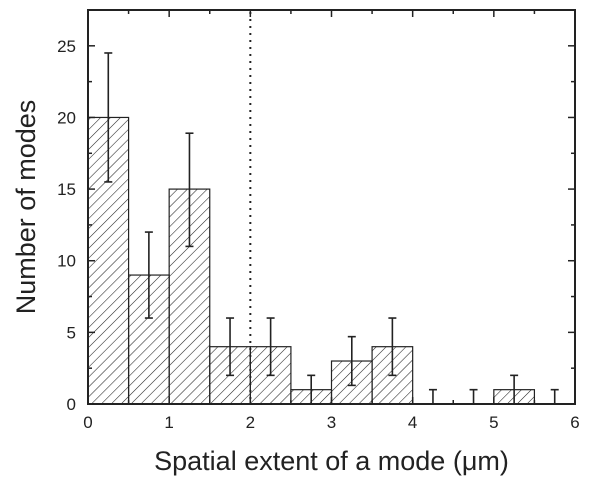  I want to click on y-axis-title: Number of modes, so click(26, 207).